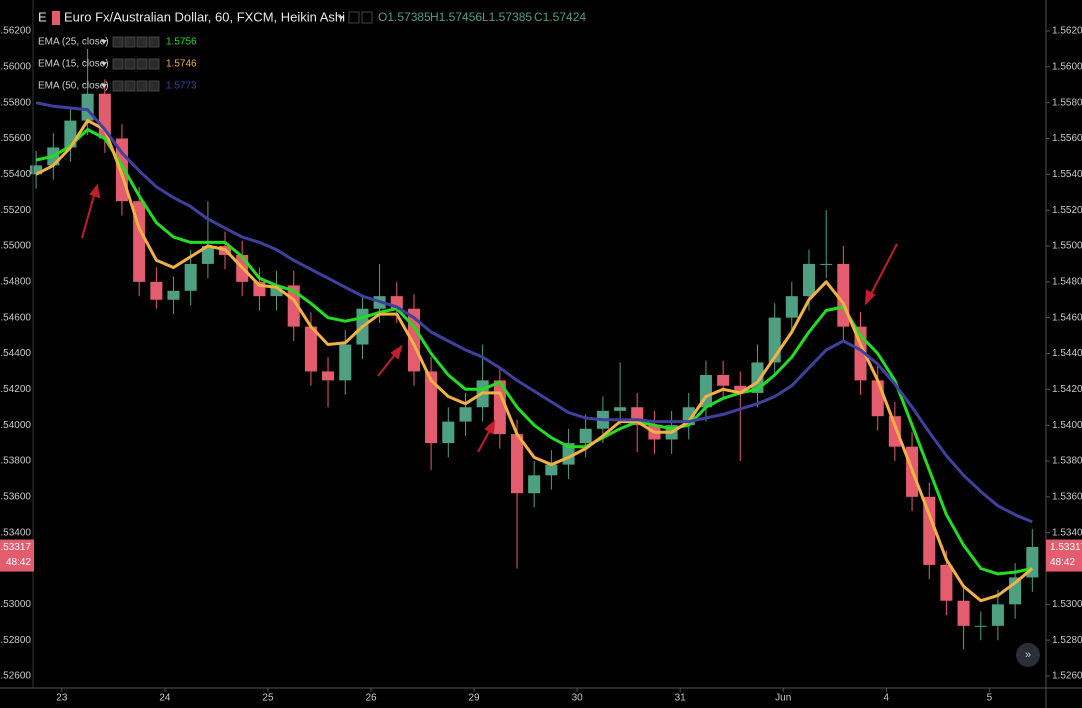  What do you see at coordinates (15, 317) in the screenshot?
I see `y-tick-label-left: 1.54600` at bounding box center [15, 317].